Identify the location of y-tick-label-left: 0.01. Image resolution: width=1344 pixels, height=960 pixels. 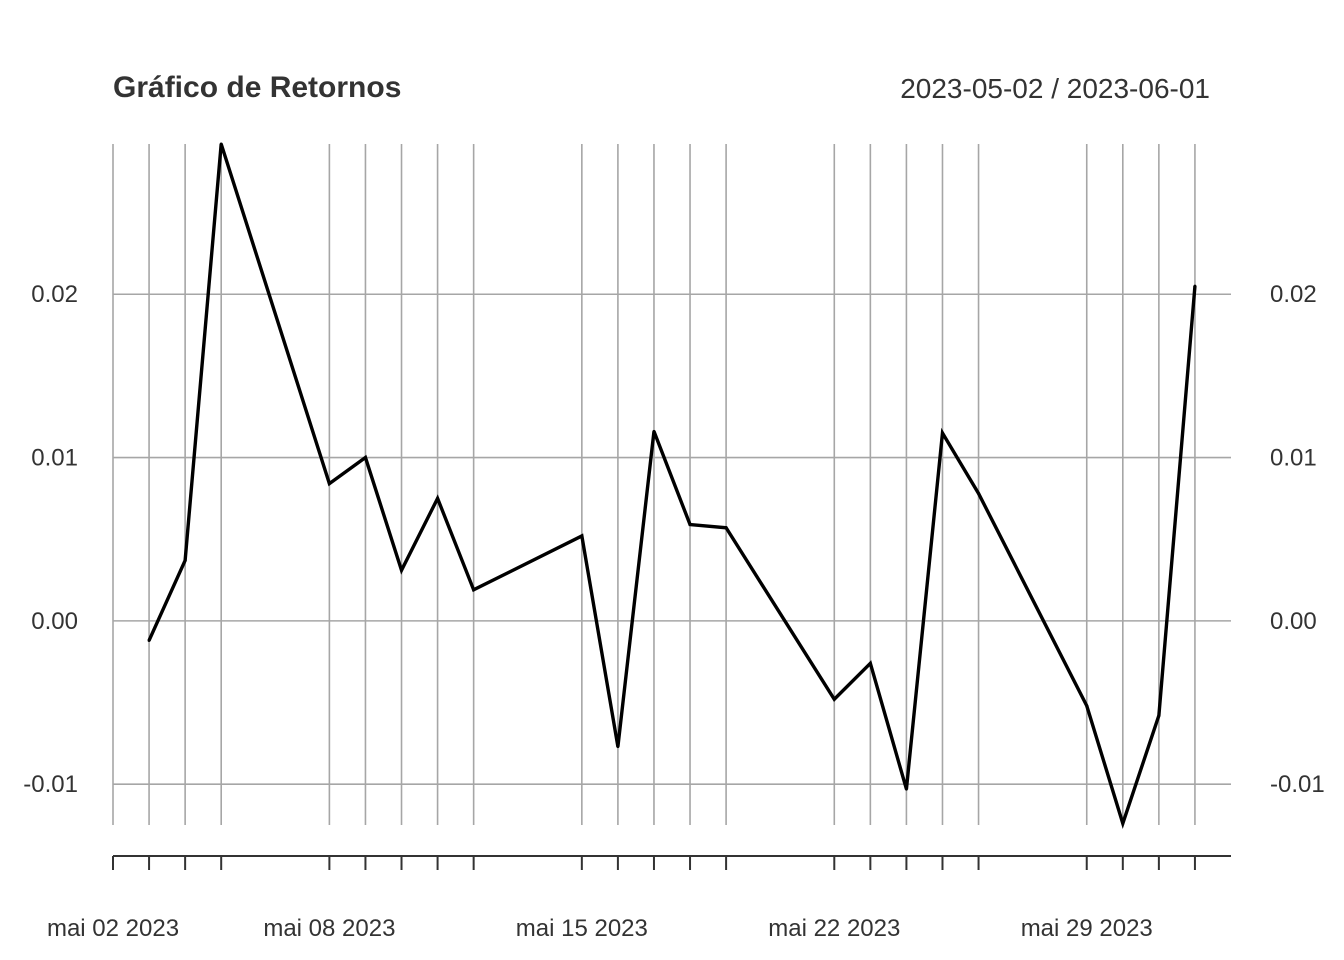
(54, 458).